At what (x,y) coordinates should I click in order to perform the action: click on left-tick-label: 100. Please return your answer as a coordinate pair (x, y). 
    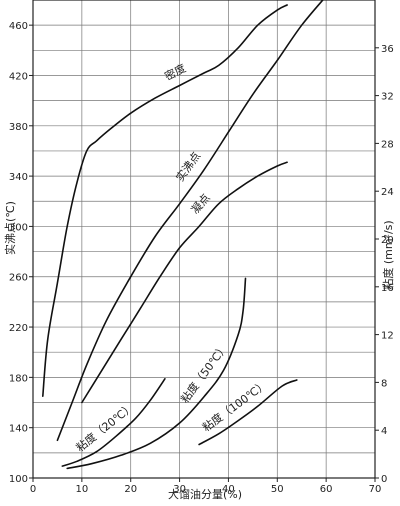
    Looking at the image, I should click on (18, 479).